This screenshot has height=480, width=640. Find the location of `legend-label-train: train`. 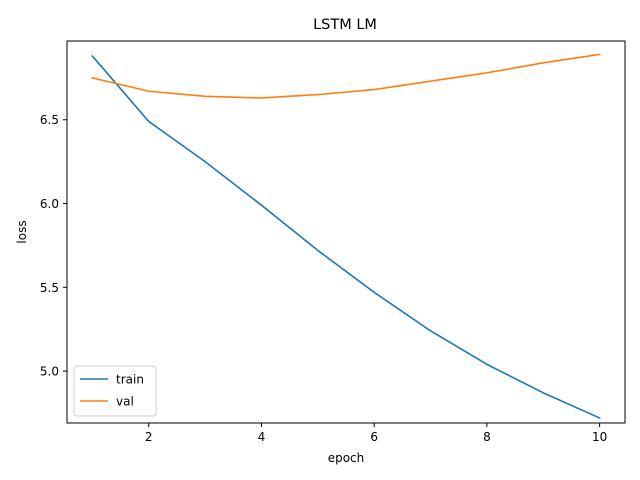

legend-label-train: train is located at coordinates (130, 380).